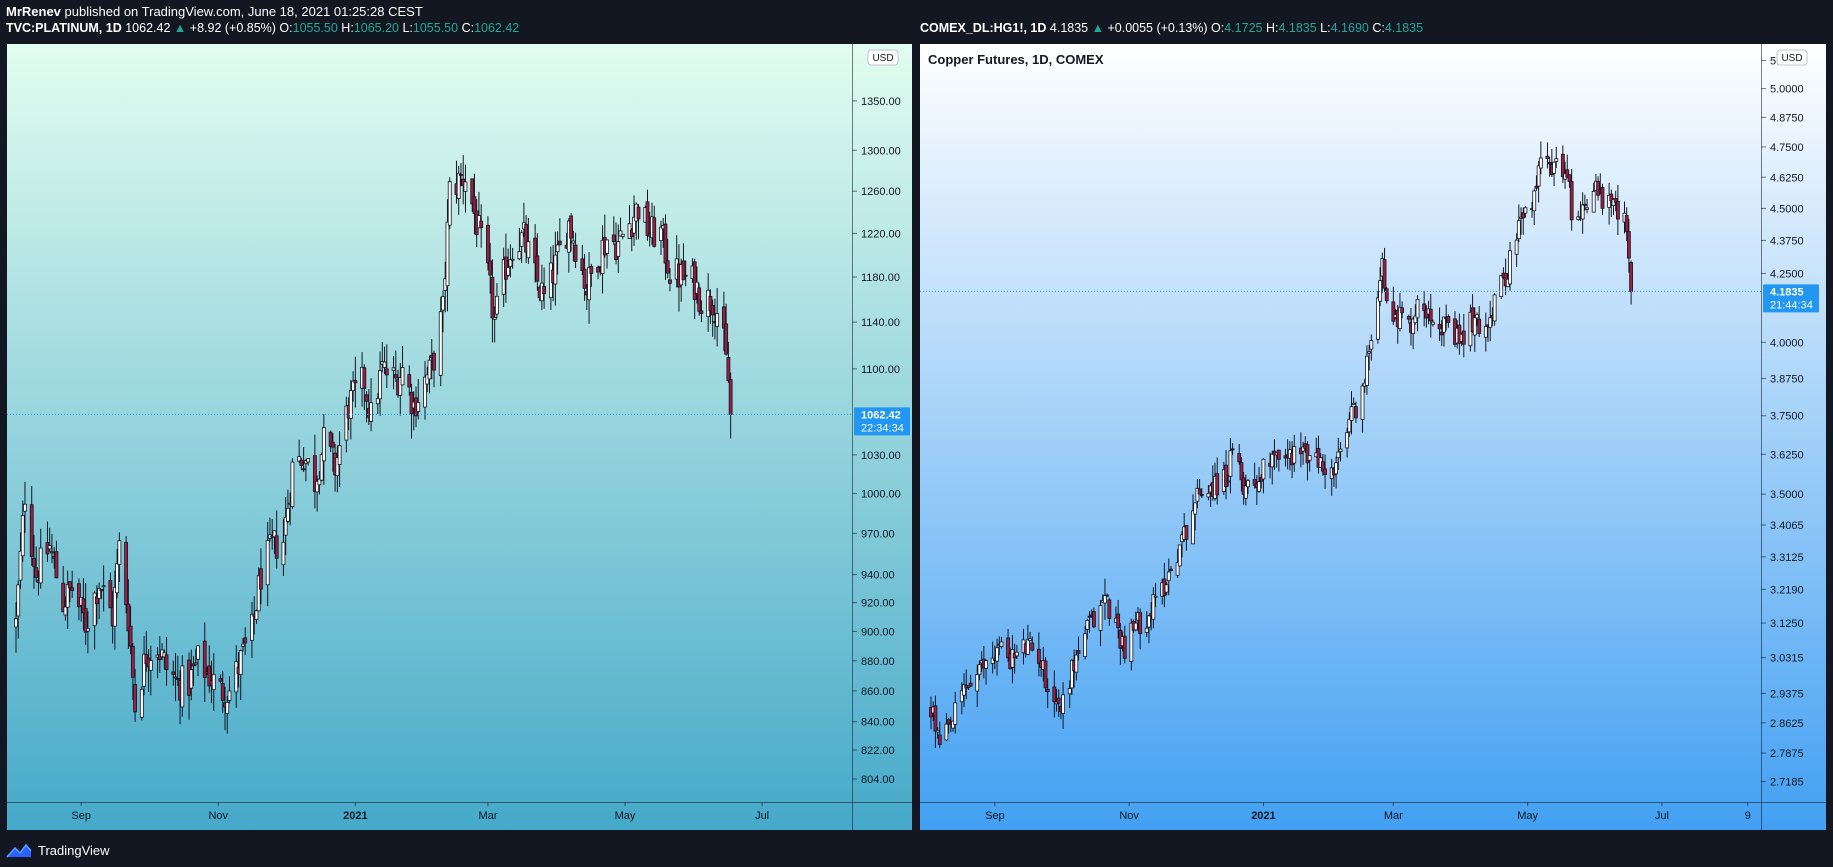 Image resolution: width=1833 pixels, height=867 pixels. I want to click on brand-name: TradingView, so click(74, 850).